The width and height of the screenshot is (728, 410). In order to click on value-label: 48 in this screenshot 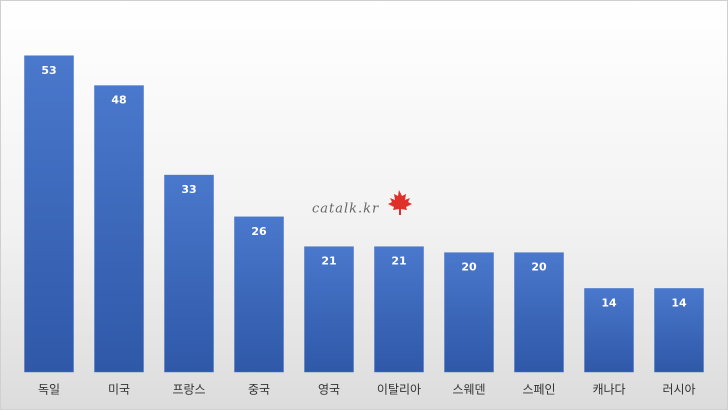, I will do `click(118, 100)`.